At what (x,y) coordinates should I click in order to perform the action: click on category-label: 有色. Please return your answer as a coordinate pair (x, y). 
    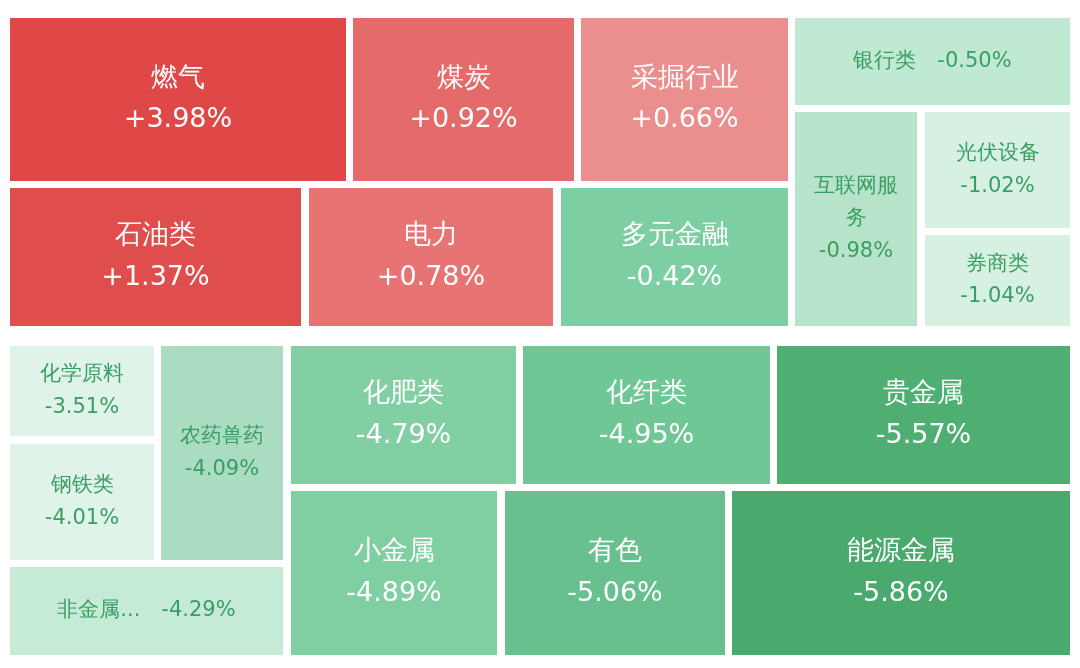
    Looking at the image, I should click on (615, 550).